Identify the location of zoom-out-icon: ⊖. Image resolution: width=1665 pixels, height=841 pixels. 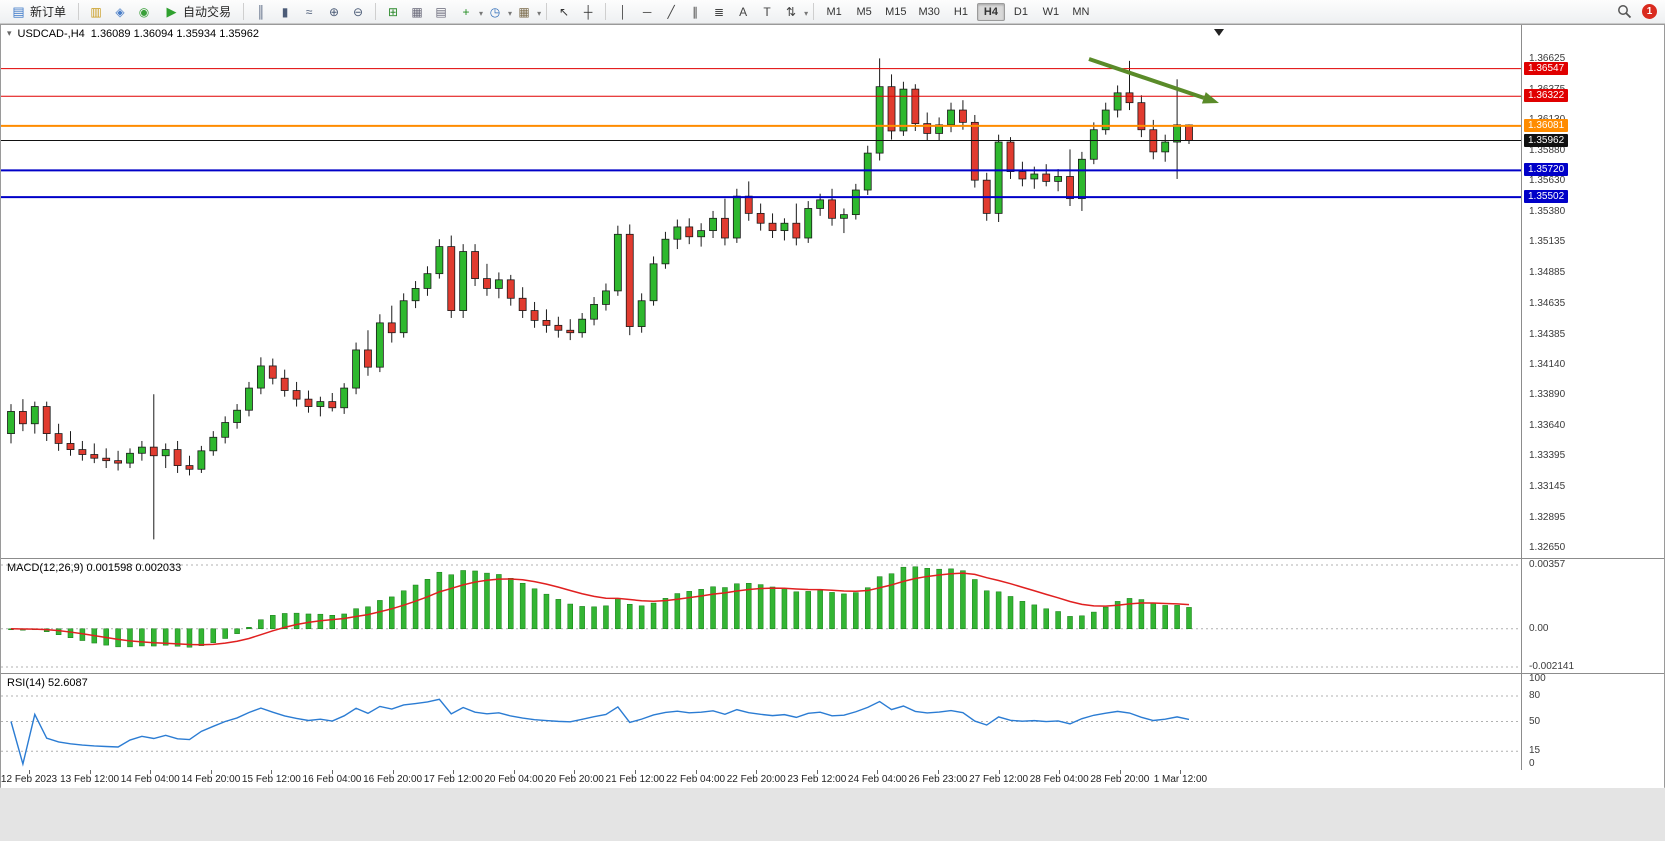
(358, 11).